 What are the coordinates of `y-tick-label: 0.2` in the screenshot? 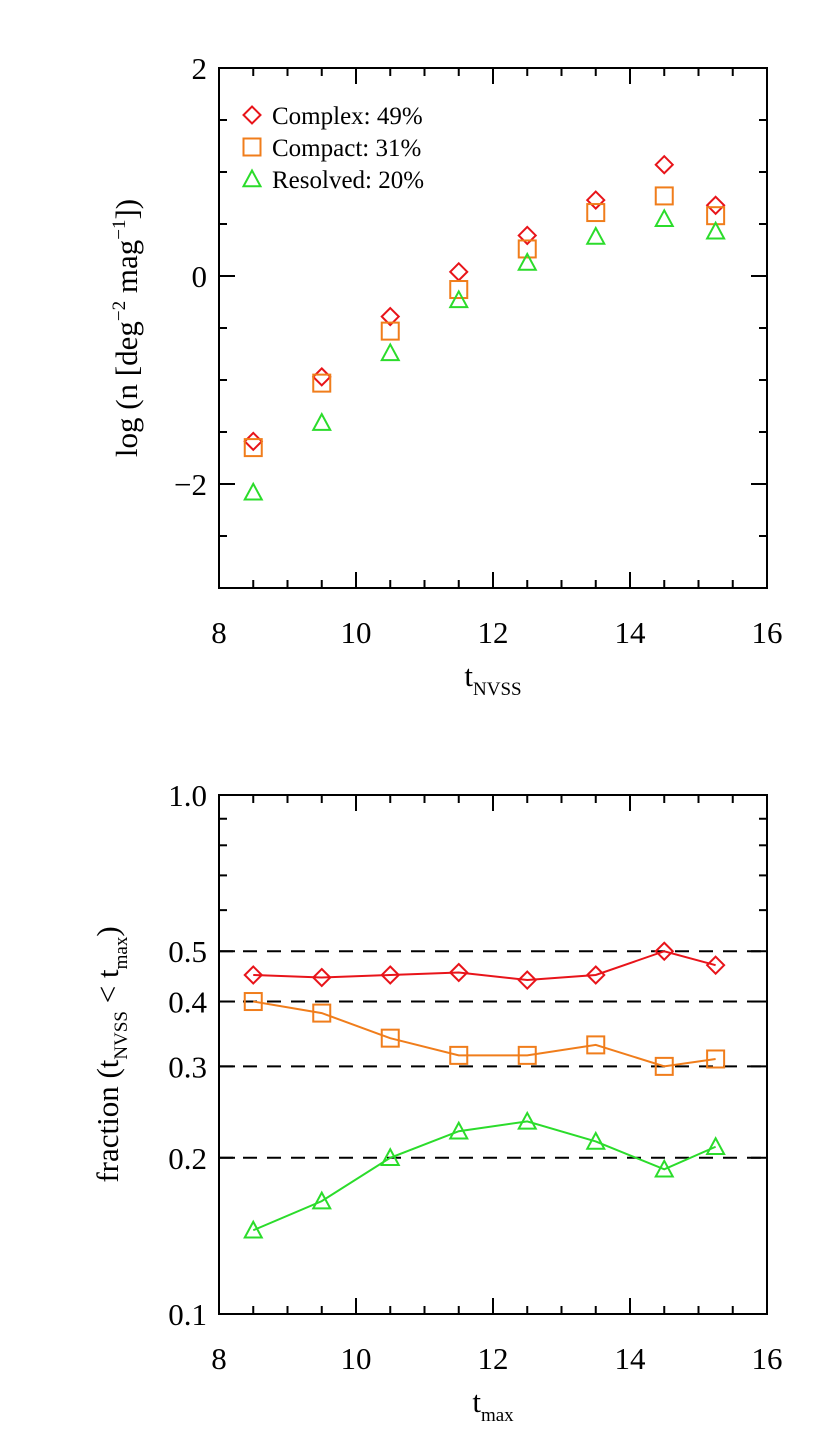 It's located at (187, 1158).